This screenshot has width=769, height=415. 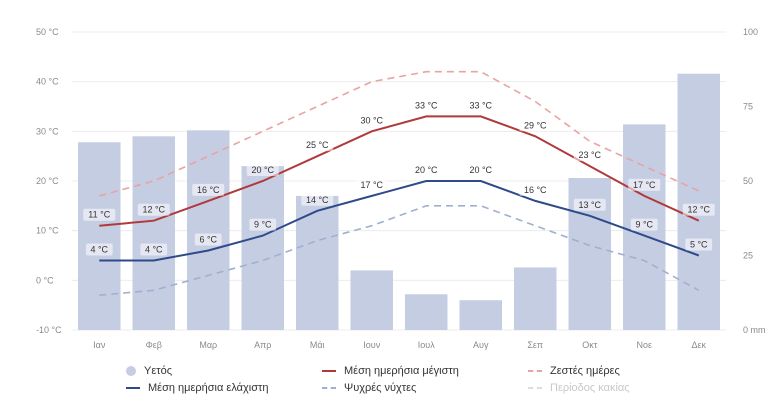 I want to click on right-tick-label: 50, so click(x=748, y=181).